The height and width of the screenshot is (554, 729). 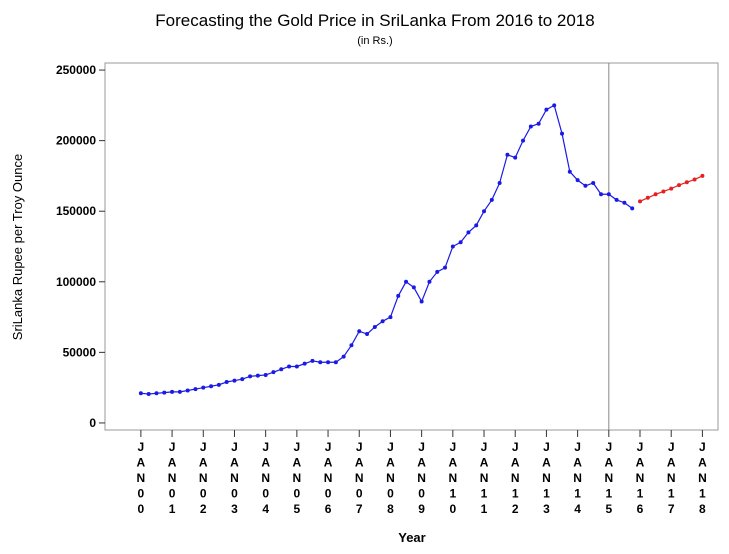 What do you see at coordinates (374, 41) in the screenshot?
I see `chart-subtitle: (in Rs.)` at bounding box center [374, 41].